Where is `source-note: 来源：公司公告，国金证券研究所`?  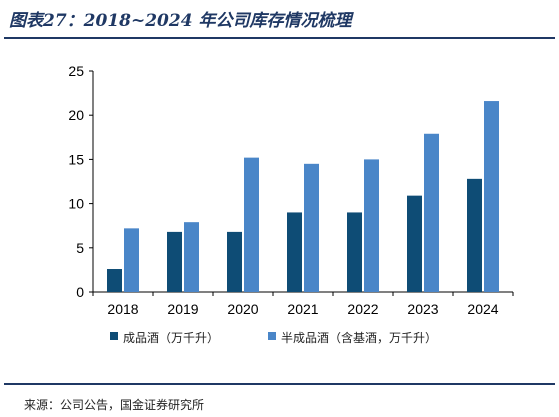 source-note: 来源：公司公告，国金证券研究所 is located at coordinates (114, 405).